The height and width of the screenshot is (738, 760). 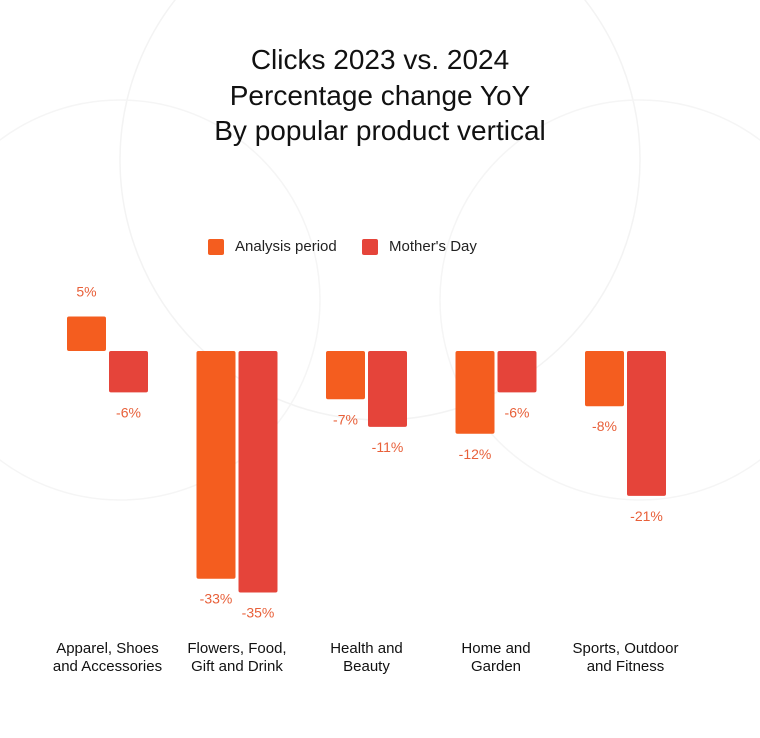 I want to click on chart-title-line-2: Percentage change YoY, so click(x=380, y=95).